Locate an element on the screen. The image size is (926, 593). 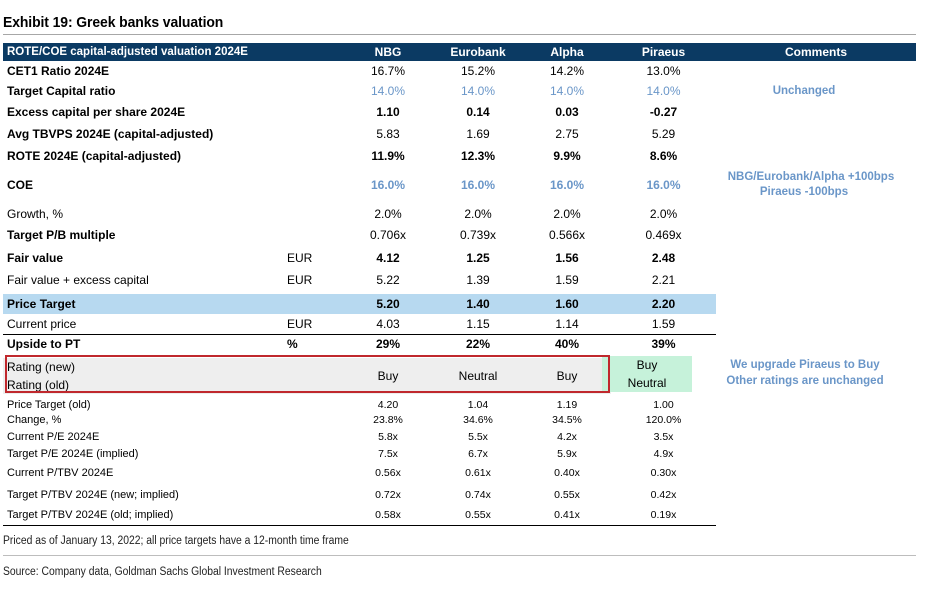
cell: 34.5% is located at coordinates (567, 419).